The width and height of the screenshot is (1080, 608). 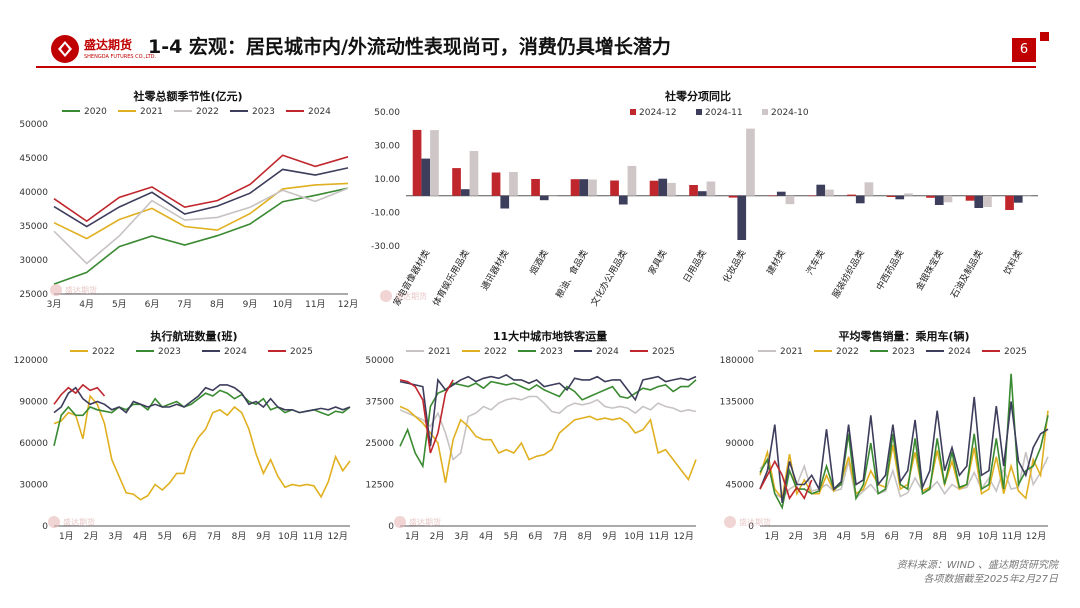 What do you see at coordinates (379, 403) in the screenshot?
I see `y-tick-label: 37500` at bounding box center [379, 403].